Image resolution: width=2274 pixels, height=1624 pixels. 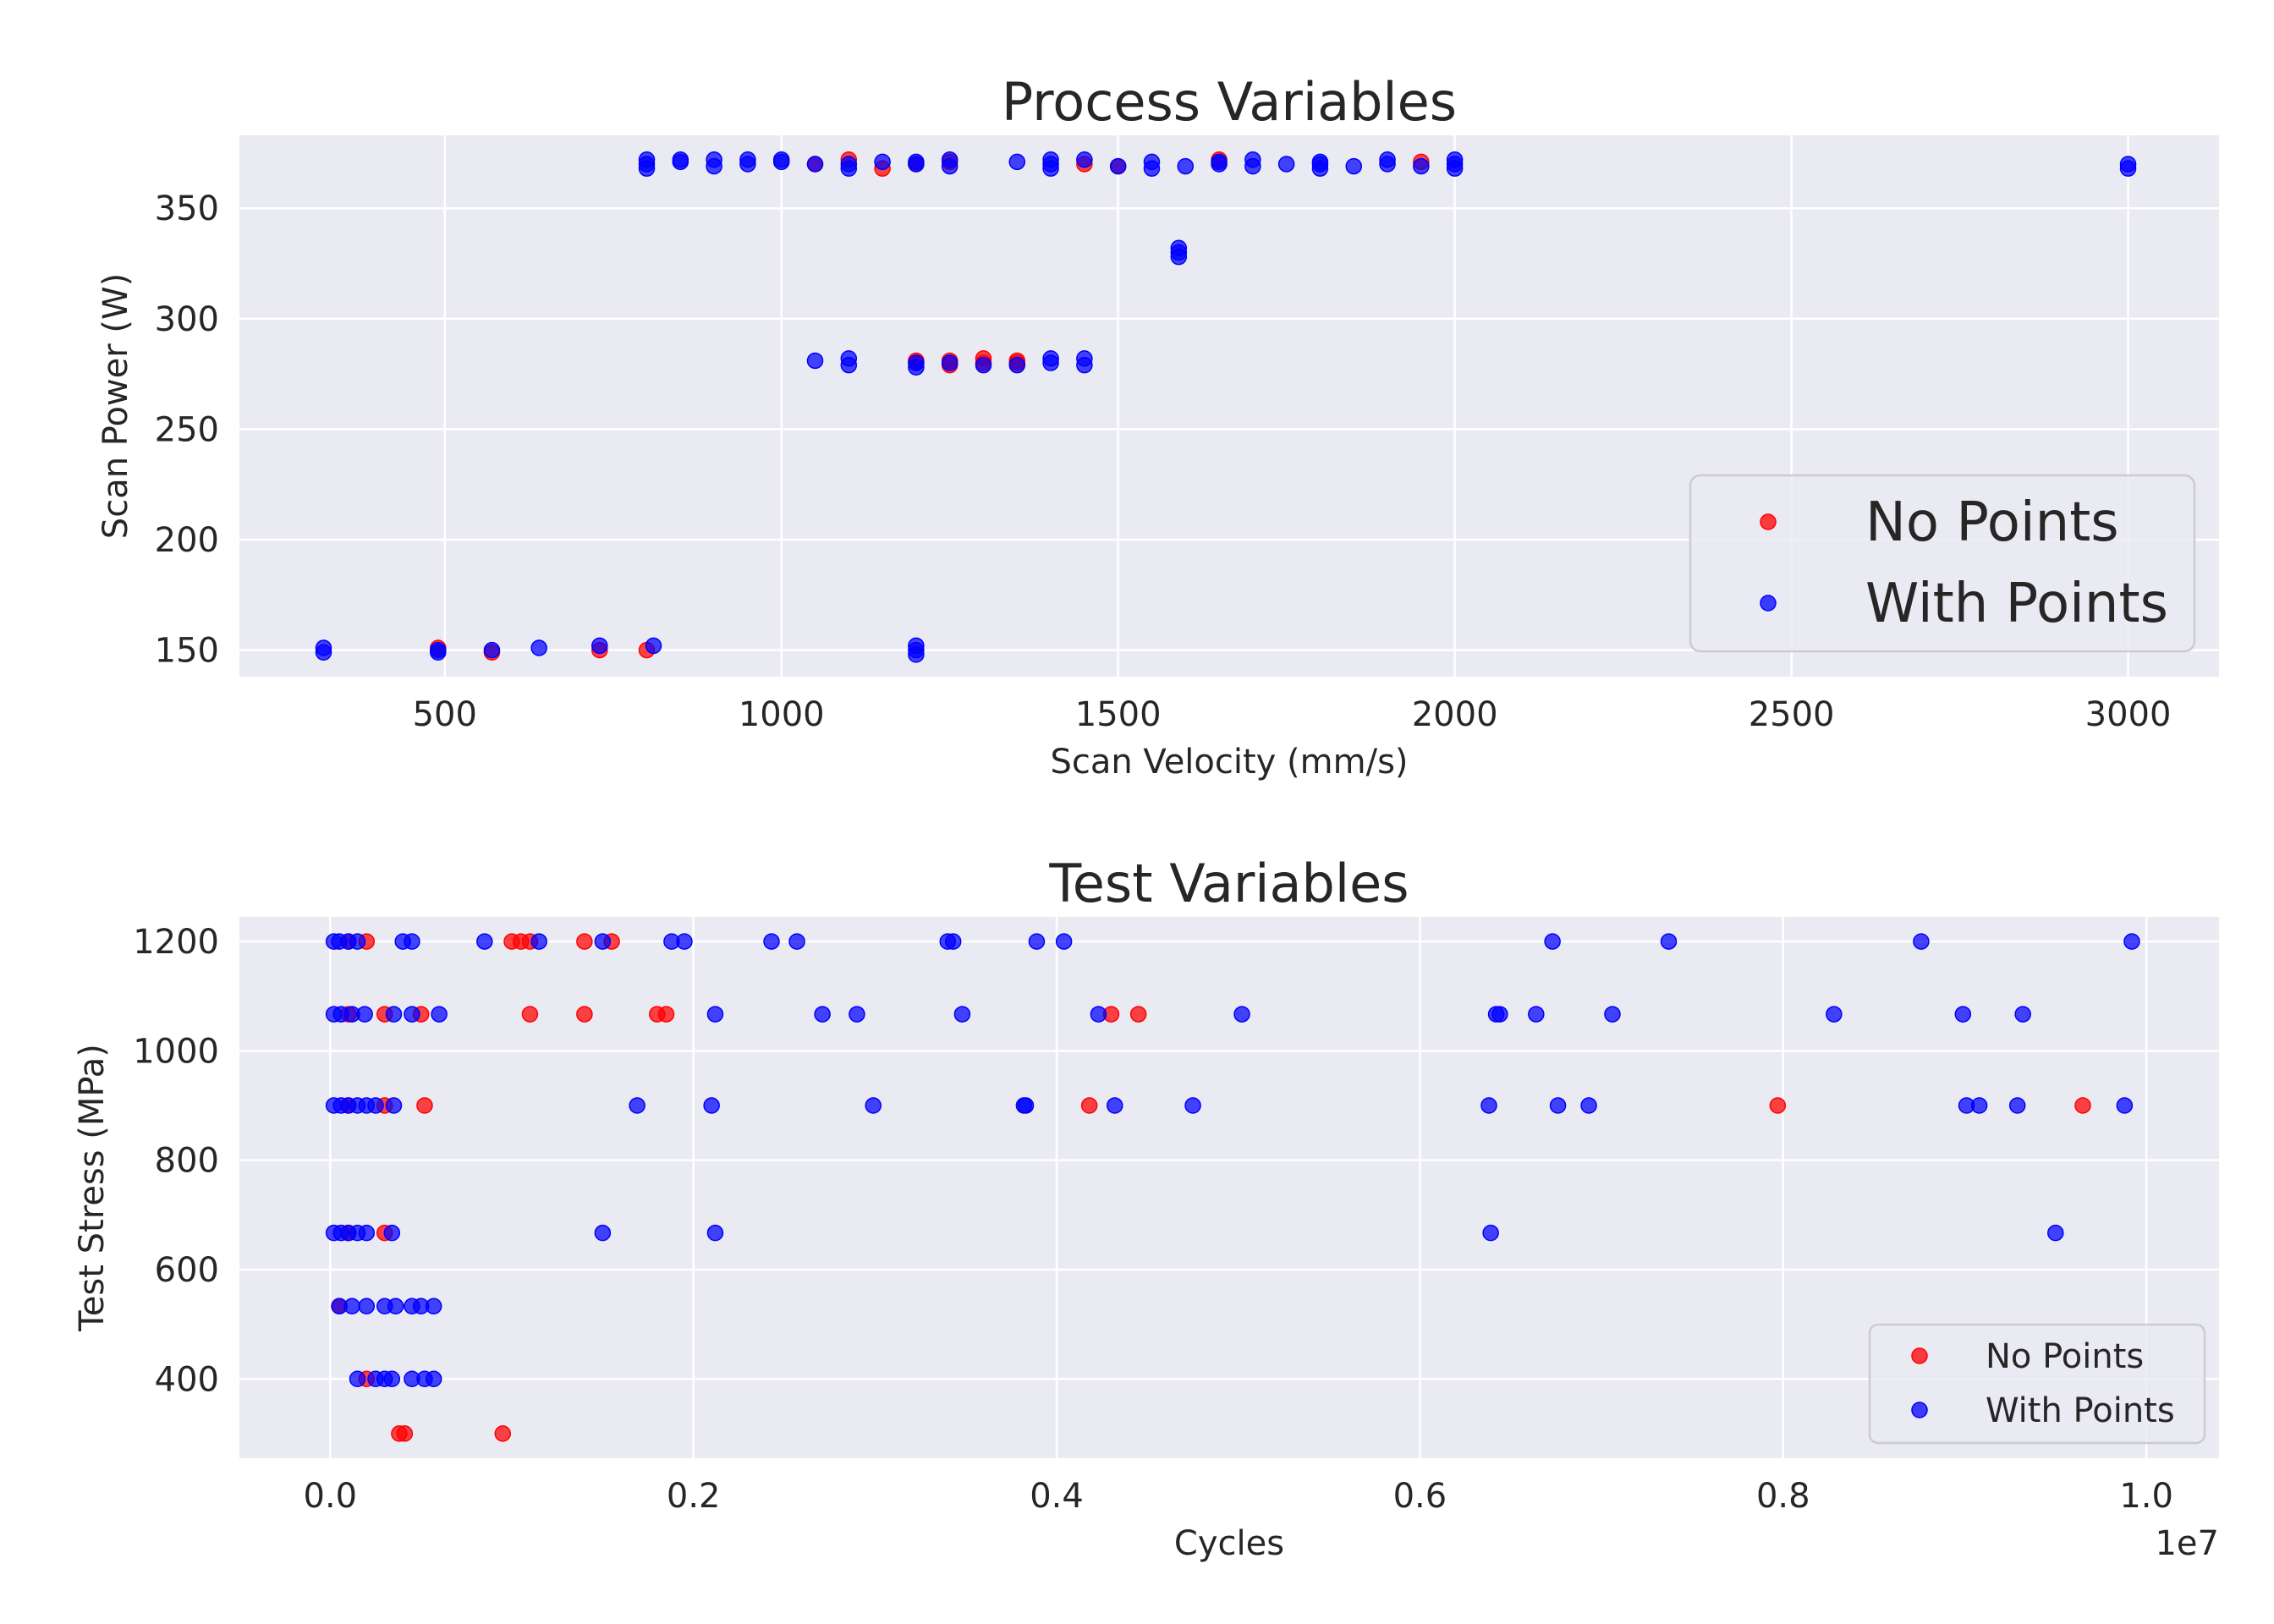 What do you see at coordinates (445, 715) in the screenshot?
I see `x-tick-label: 500` at bounding box center [445, 715].